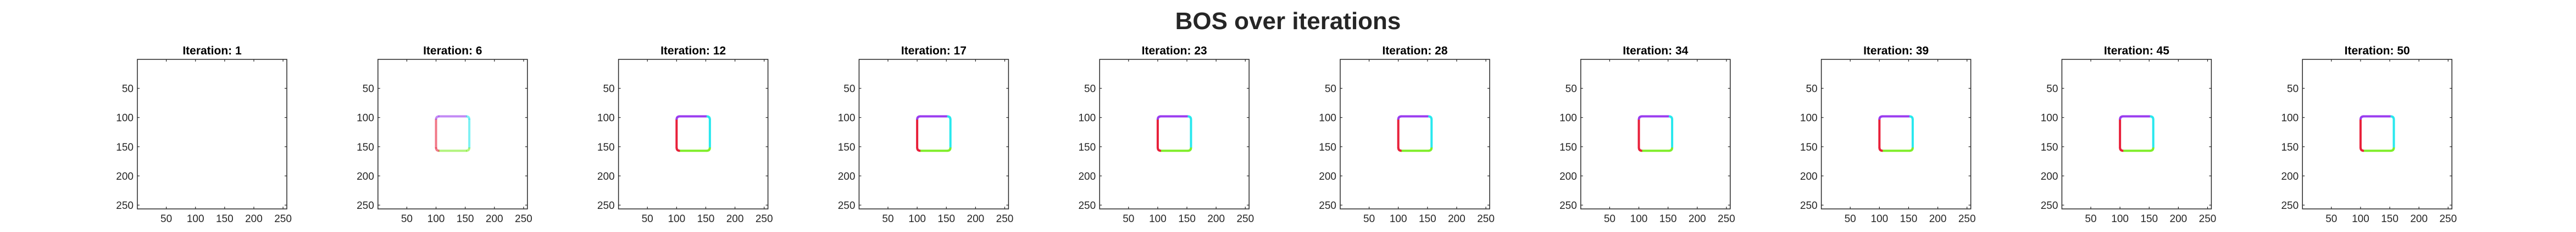 This screenshot has height=232, width=2576. I want to click on panel-title: Iteration: 1, so click(212, 51).